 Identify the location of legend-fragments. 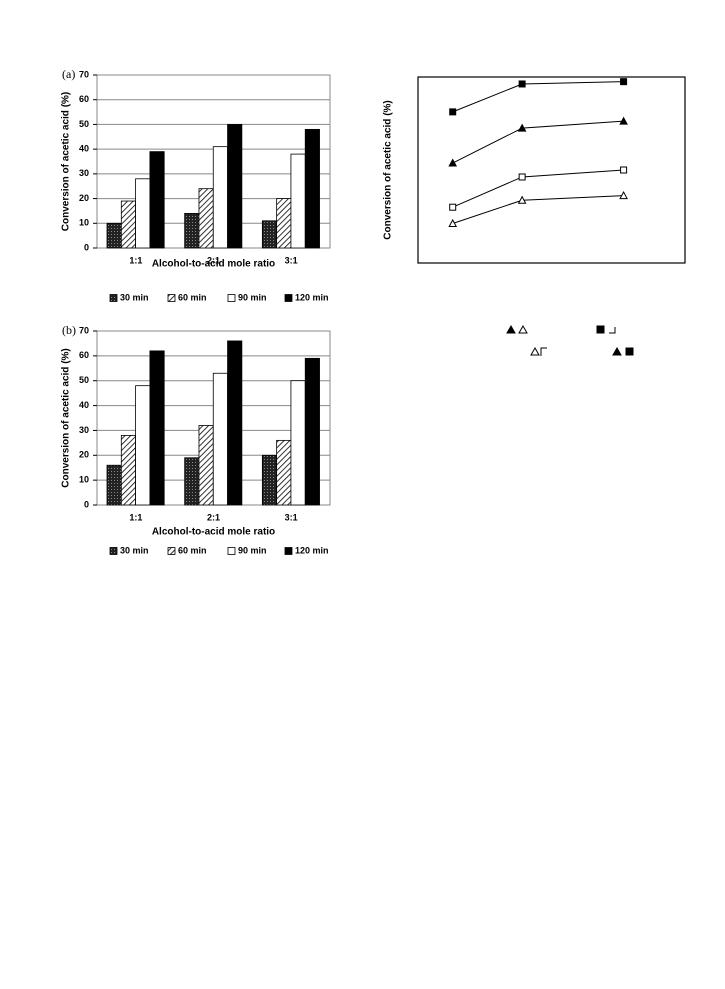
(570, 340).